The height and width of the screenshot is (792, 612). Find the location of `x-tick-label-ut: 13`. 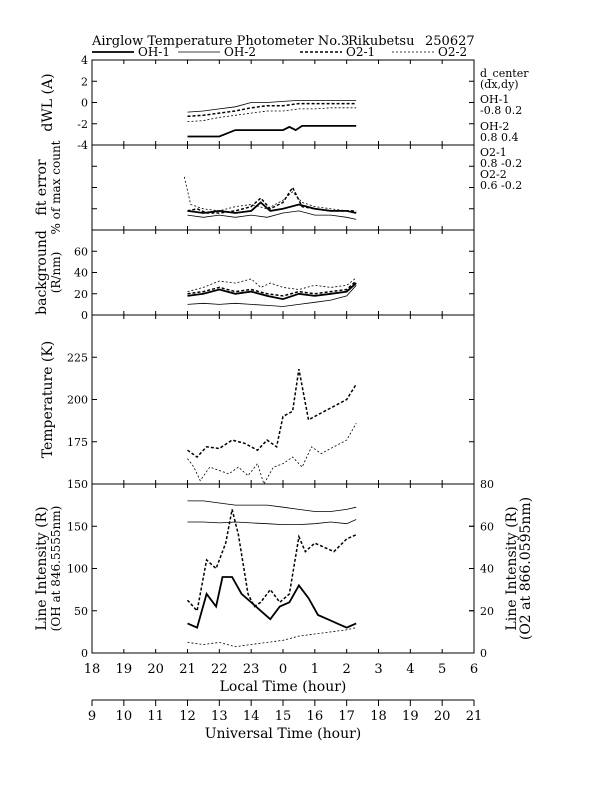

x-tick-label-ut: 13 is located at coordinates (219, 716).